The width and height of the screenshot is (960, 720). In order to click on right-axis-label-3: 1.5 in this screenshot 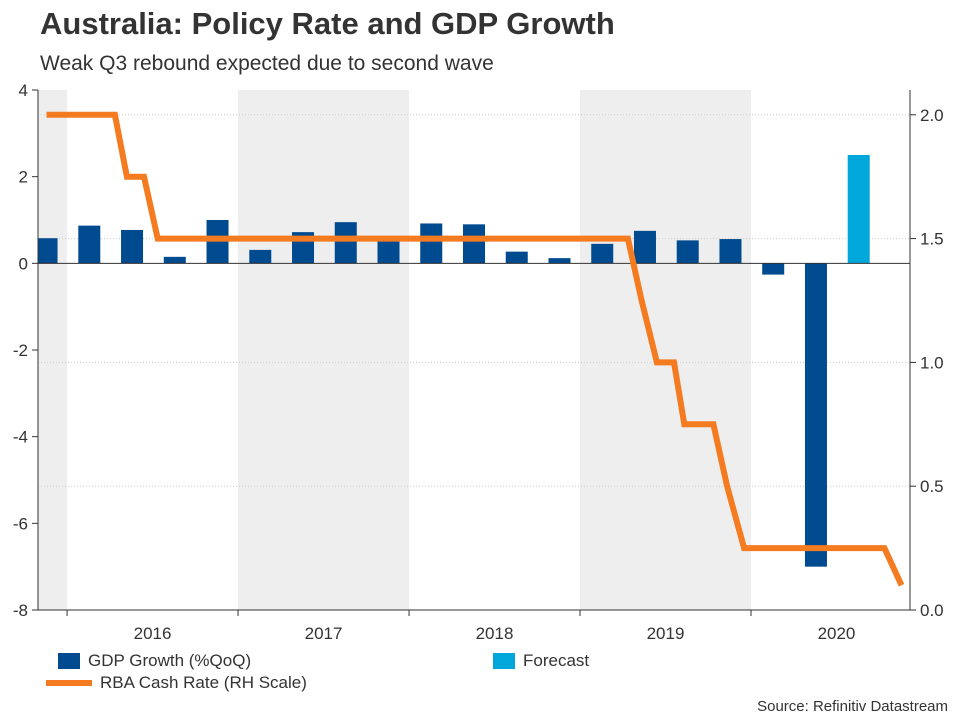, I will do `click(932, 239)`.